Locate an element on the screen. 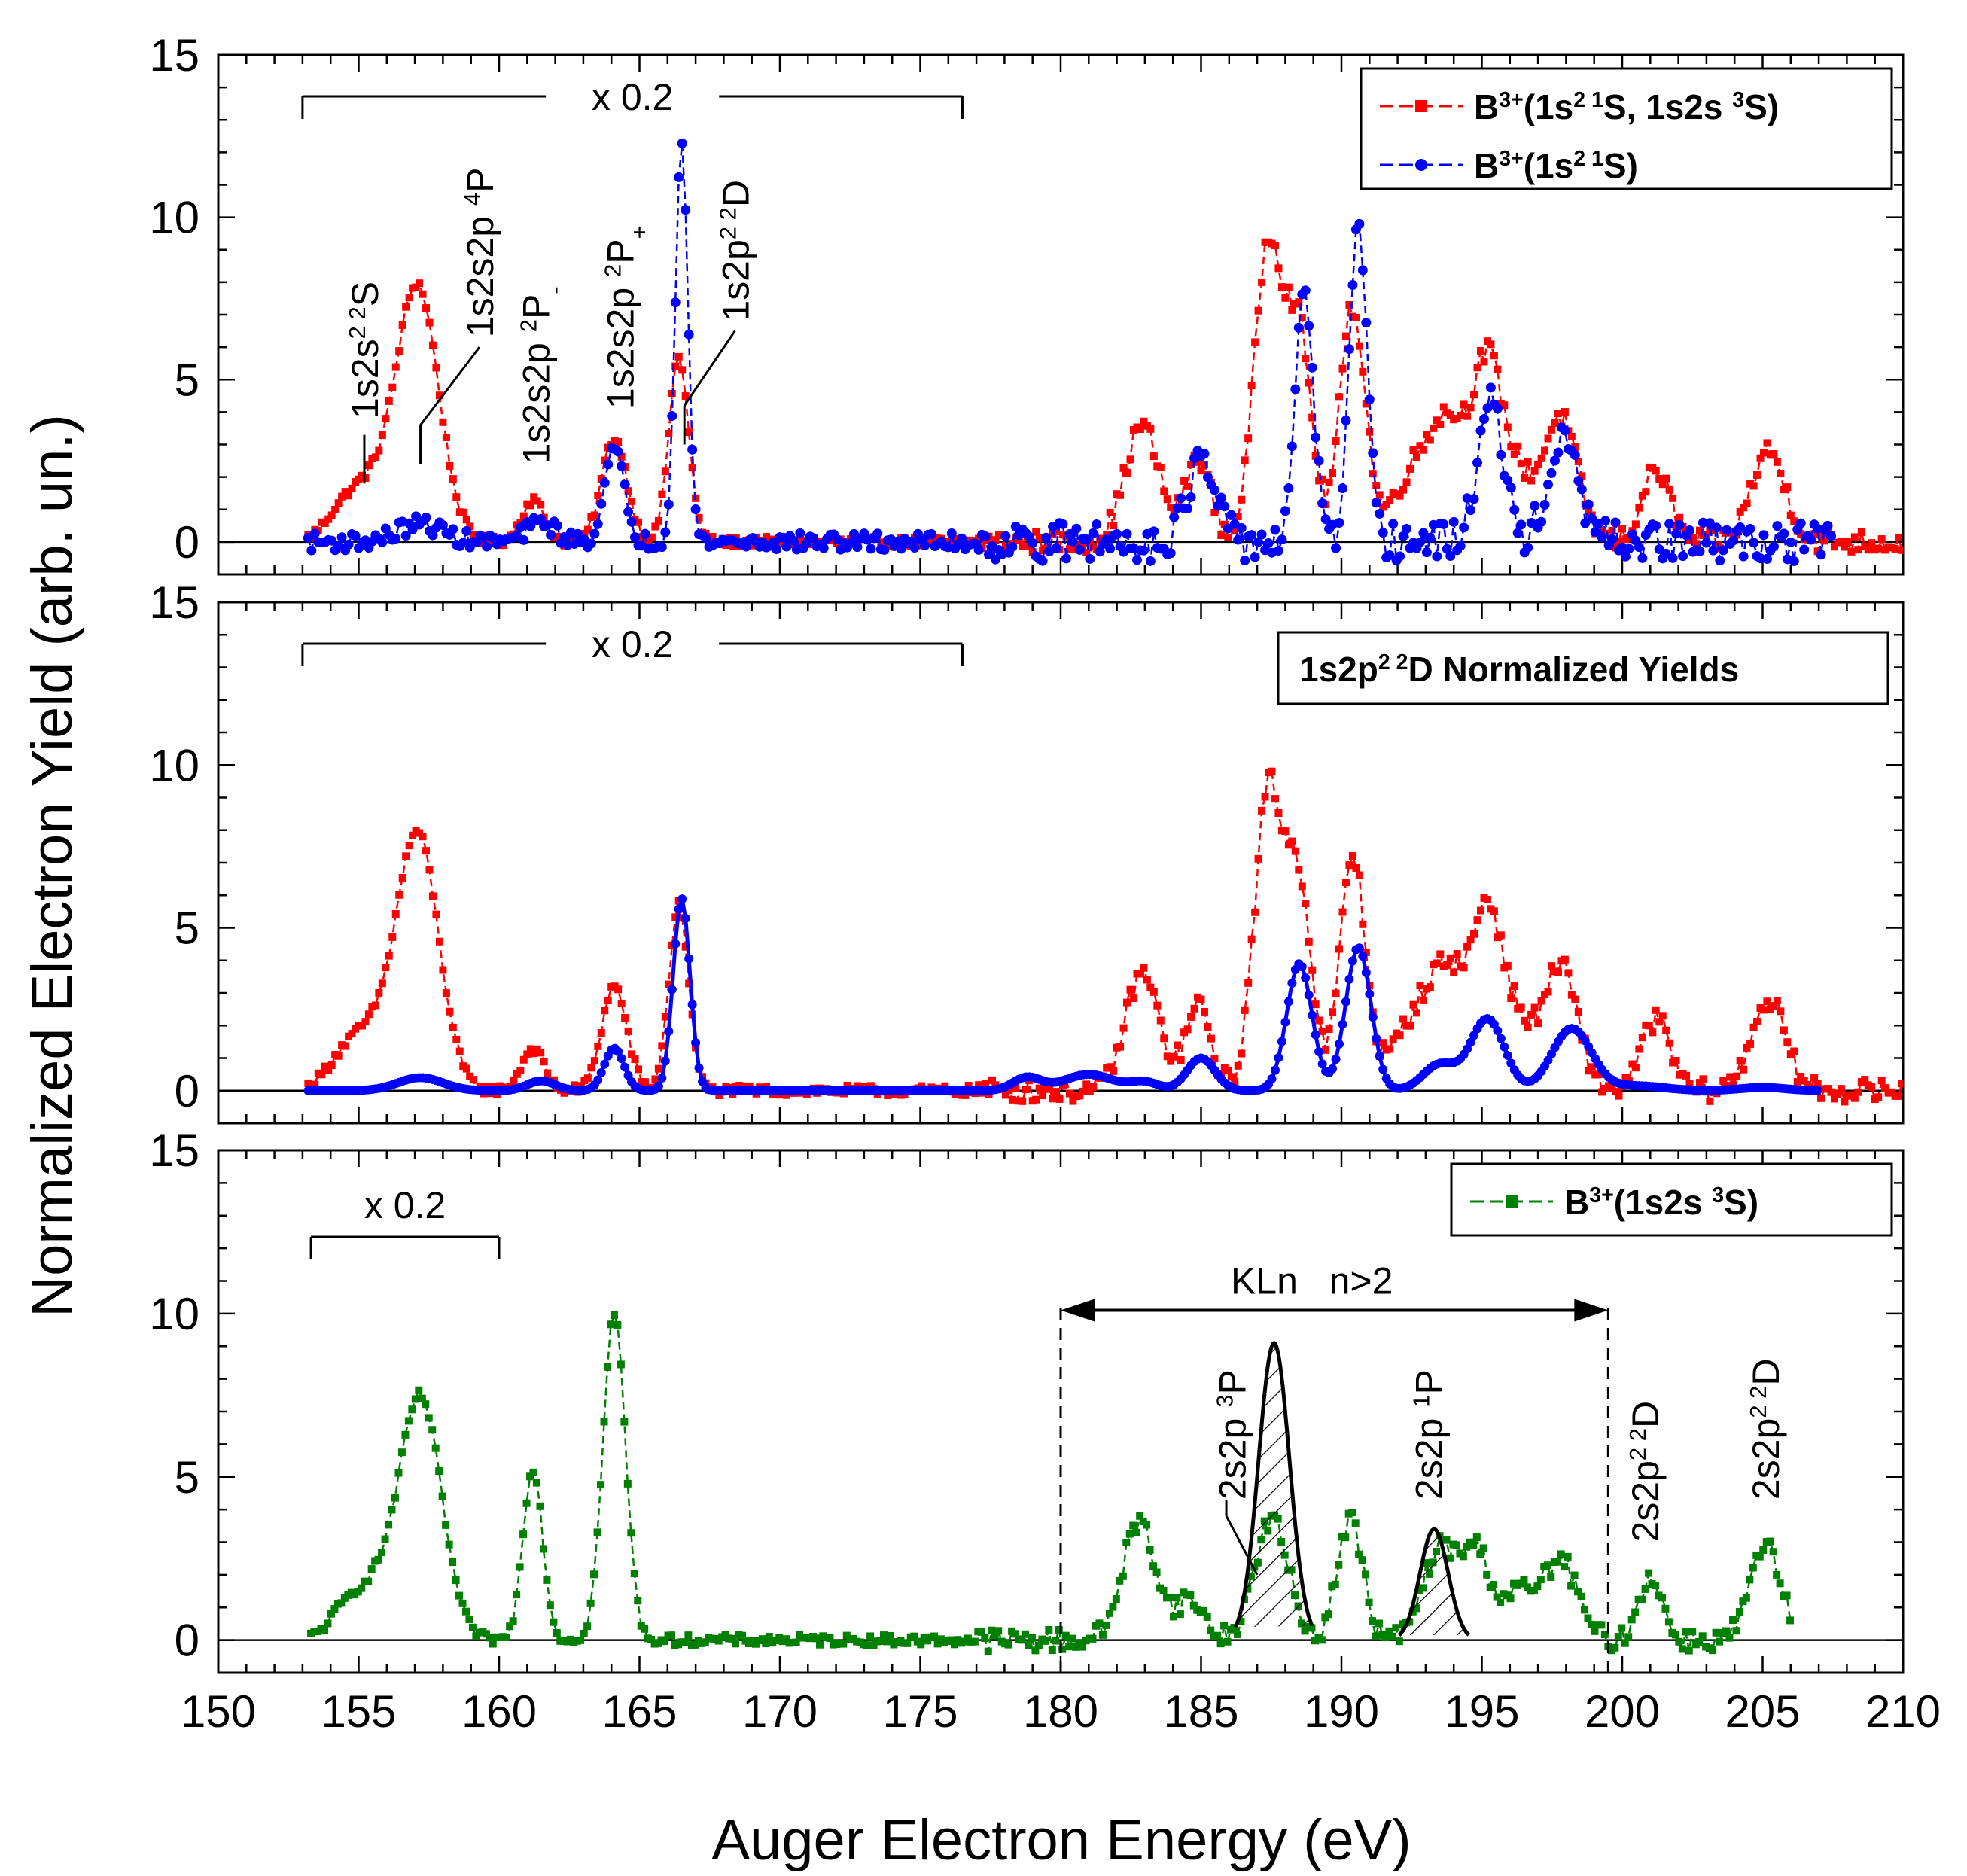 The width and height of the screenshot is (1967, 1876). x-tick-label: 195 is located at coordinates (1481, 1711).